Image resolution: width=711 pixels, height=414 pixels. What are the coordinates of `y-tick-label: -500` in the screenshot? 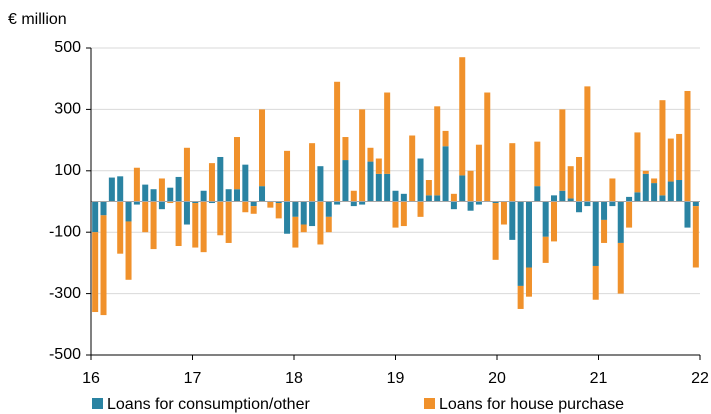 It's located at (65, 354).